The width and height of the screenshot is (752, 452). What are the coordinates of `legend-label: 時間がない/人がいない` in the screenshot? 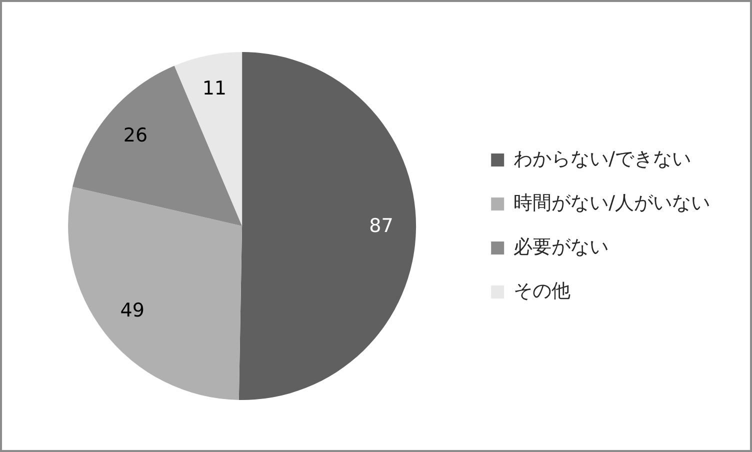 It's located at (612, 203).